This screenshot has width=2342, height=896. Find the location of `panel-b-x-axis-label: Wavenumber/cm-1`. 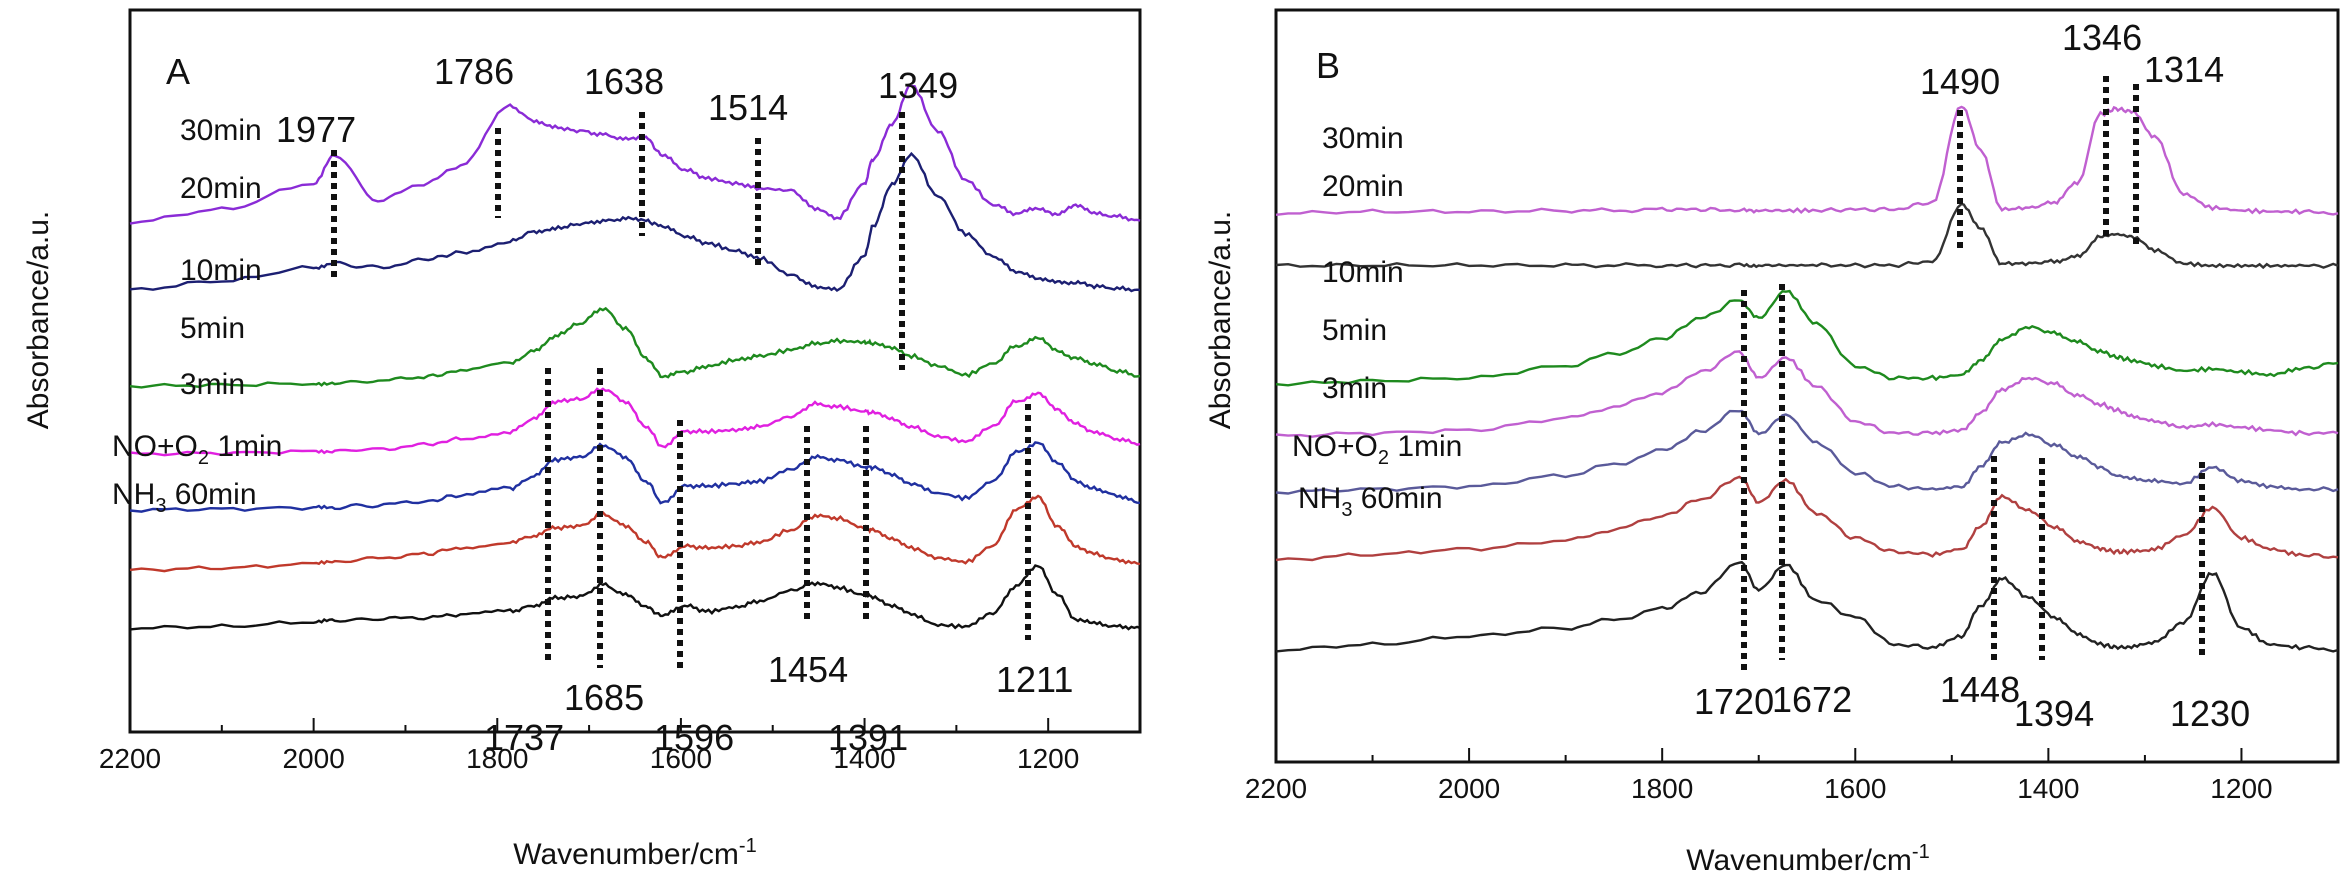

panel-b-x-axis-label: Wavenumber/cm-1 is located at coordinates (1807, 859).